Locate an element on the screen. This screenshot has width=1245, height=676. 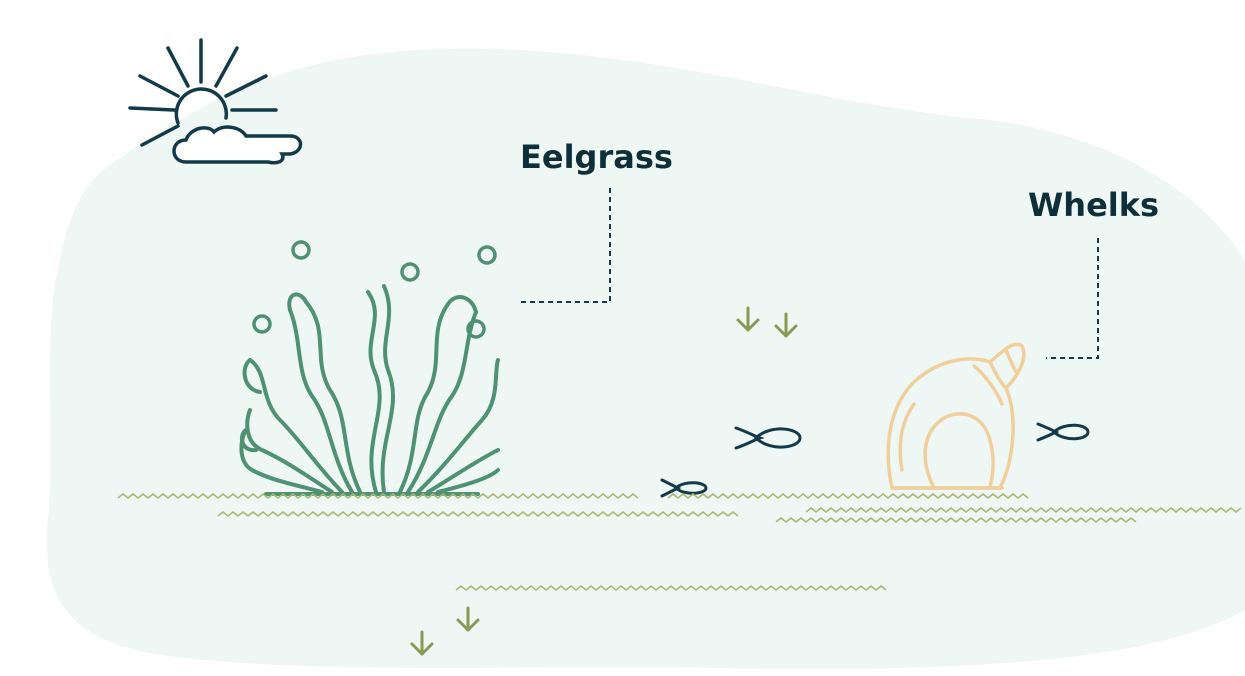
eelgrass-icon is located at coordinates (369, 390).